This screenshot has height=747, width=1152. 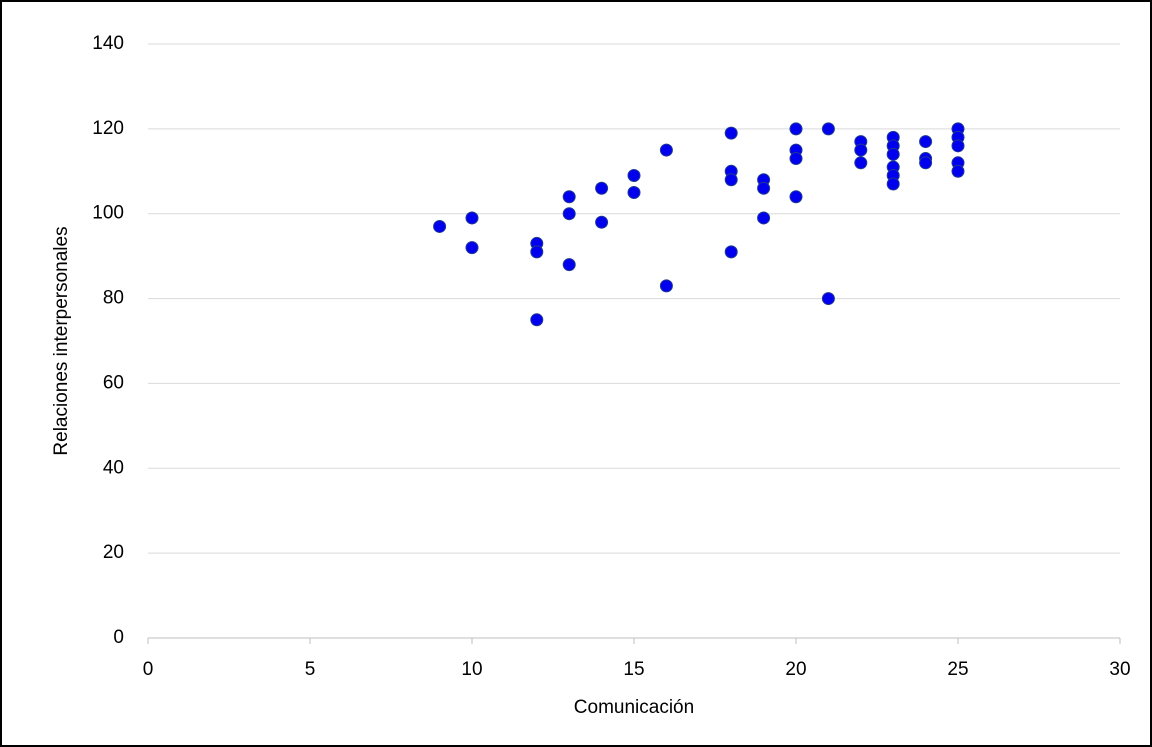 What do you see at coordinates (795, 669) in the screenshot?
I see `x-tick-label: 20` at bounding box center [795, 669].